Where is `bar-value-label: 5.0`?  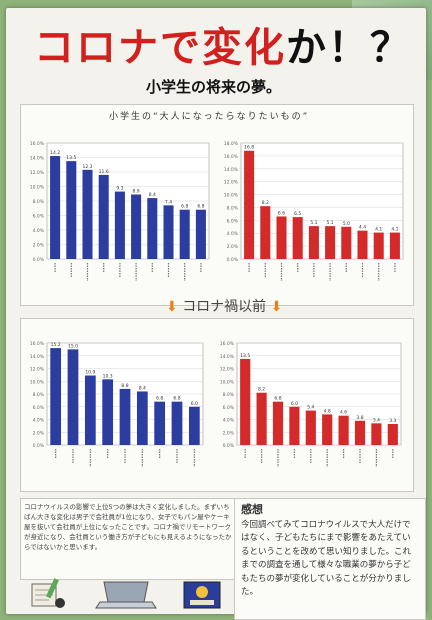
bar-value-label: 5.0 is located at coordinates (346, 224).